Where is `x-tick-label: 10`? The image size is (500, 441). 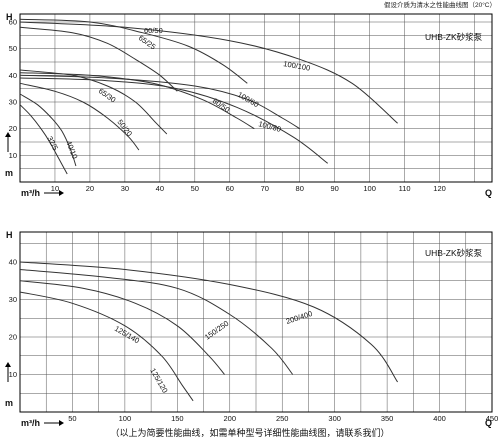
x-tick-label: 10 is located at coordinates (55, 188).